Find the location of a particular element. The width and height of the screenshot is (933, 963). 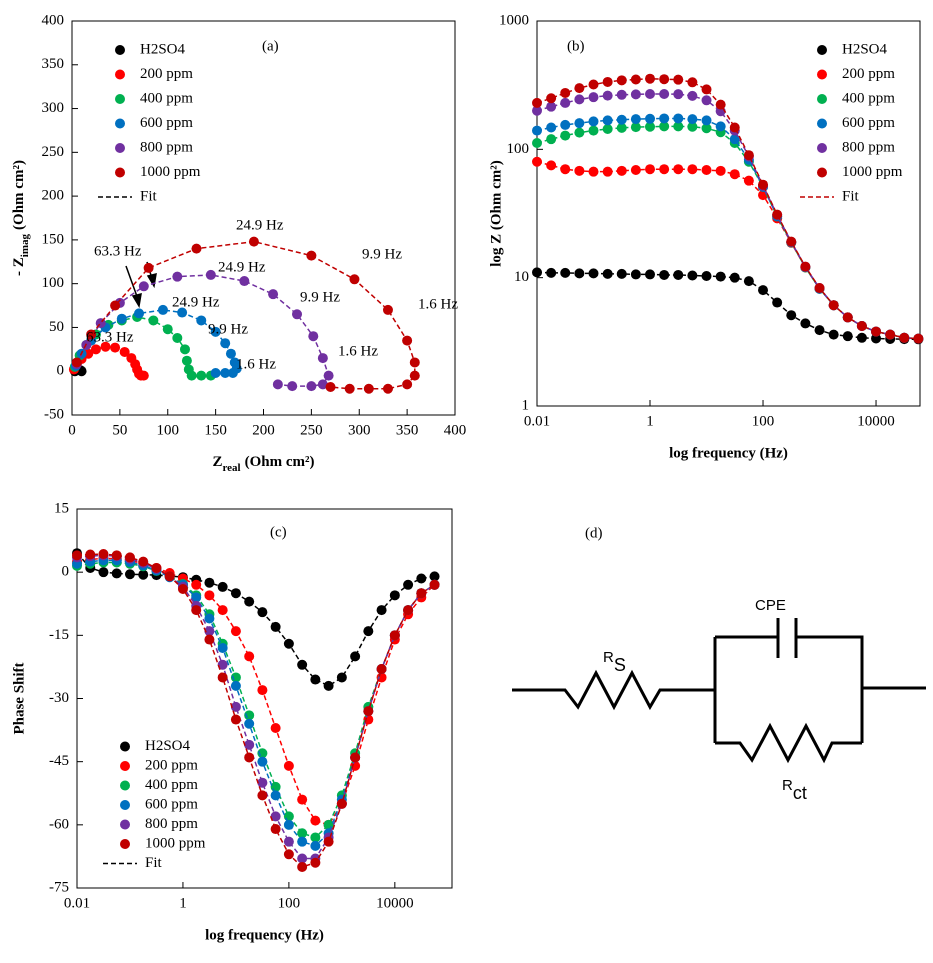

legend-label: 800 ppm is located at coordinates (868, 147).